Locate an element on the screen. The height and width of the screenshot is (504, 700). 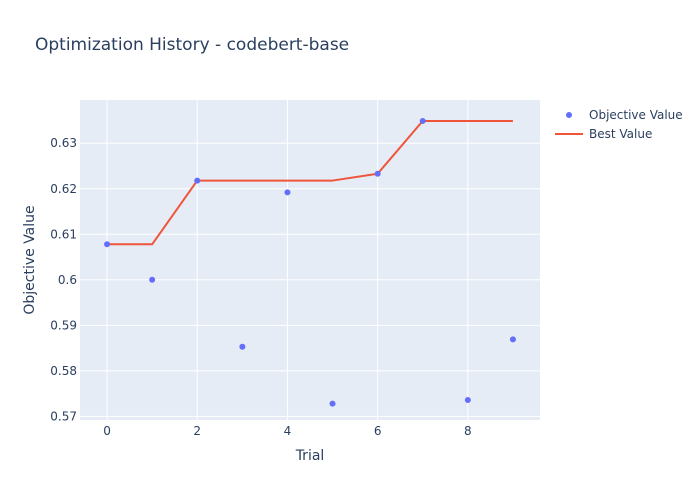
chart-title: Optimization History - codebert-base is located at coordinates (192, 45).